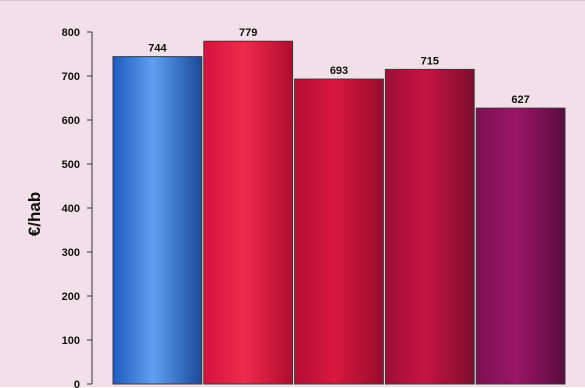  Describe the element at coordinates (77, 383) in the screenshot. I see `y-tick-label: 0` at that location.